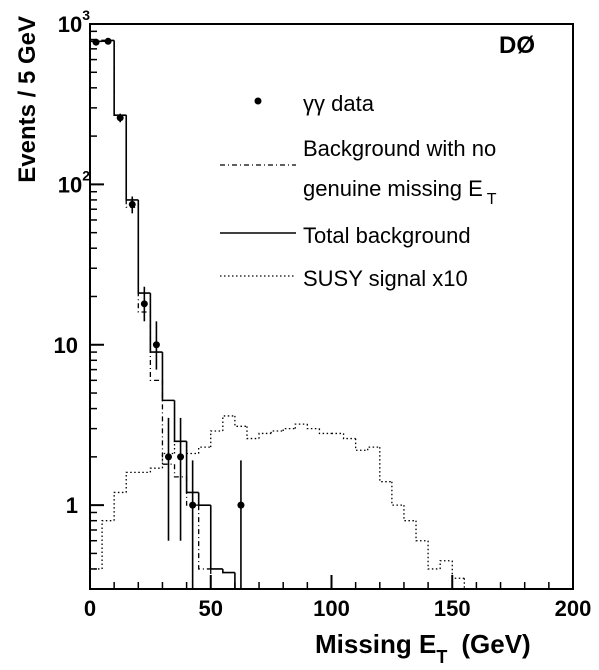 This screenshot has width=599, height=670. I want to click on x-tick-label-0: 0, so click(90, 608).